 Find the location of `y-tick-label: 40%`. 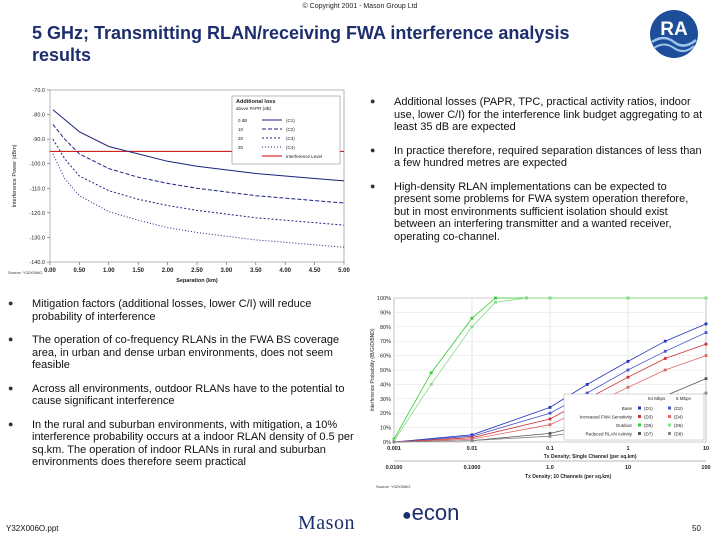

y-tick-label: 40% is located at coordinates (385, 385).